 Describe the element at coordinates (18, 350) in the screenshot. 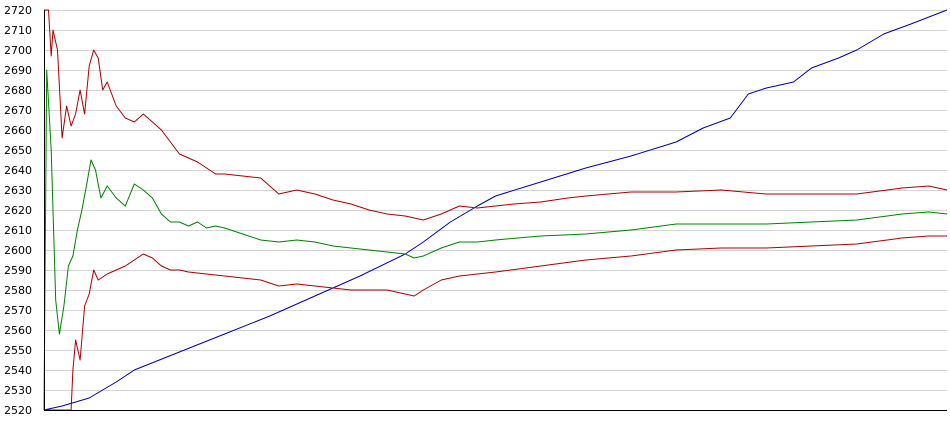

I see `y-tick-label: 2550` at that location.